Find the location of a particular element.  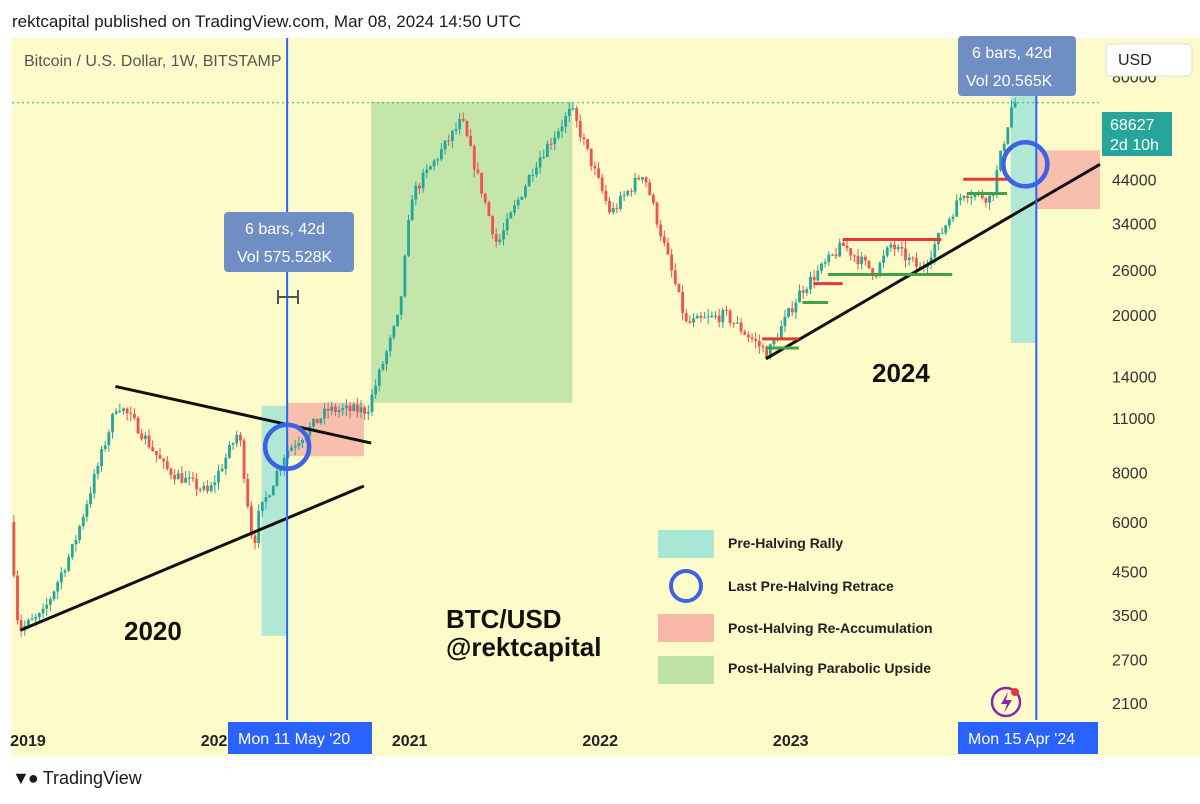

legend-label-retrace: Last Pre-Halving Retrace is located at coordinates (811, 586).